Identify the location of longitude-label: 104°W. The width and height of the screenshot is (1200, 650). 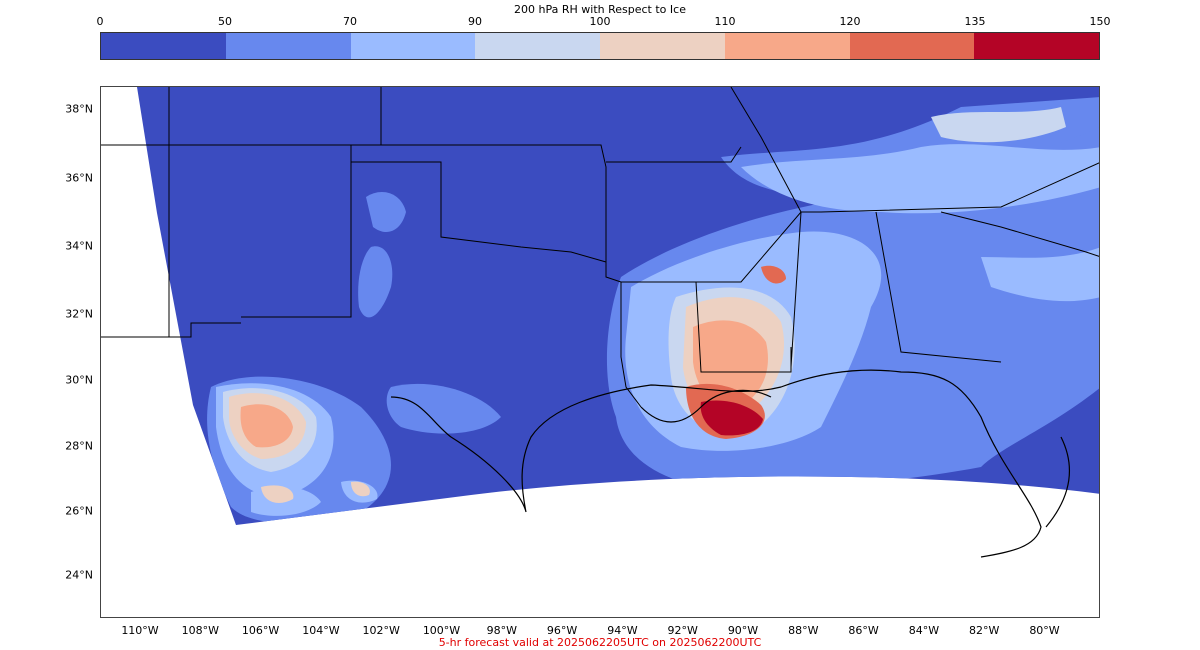
(321, 630).